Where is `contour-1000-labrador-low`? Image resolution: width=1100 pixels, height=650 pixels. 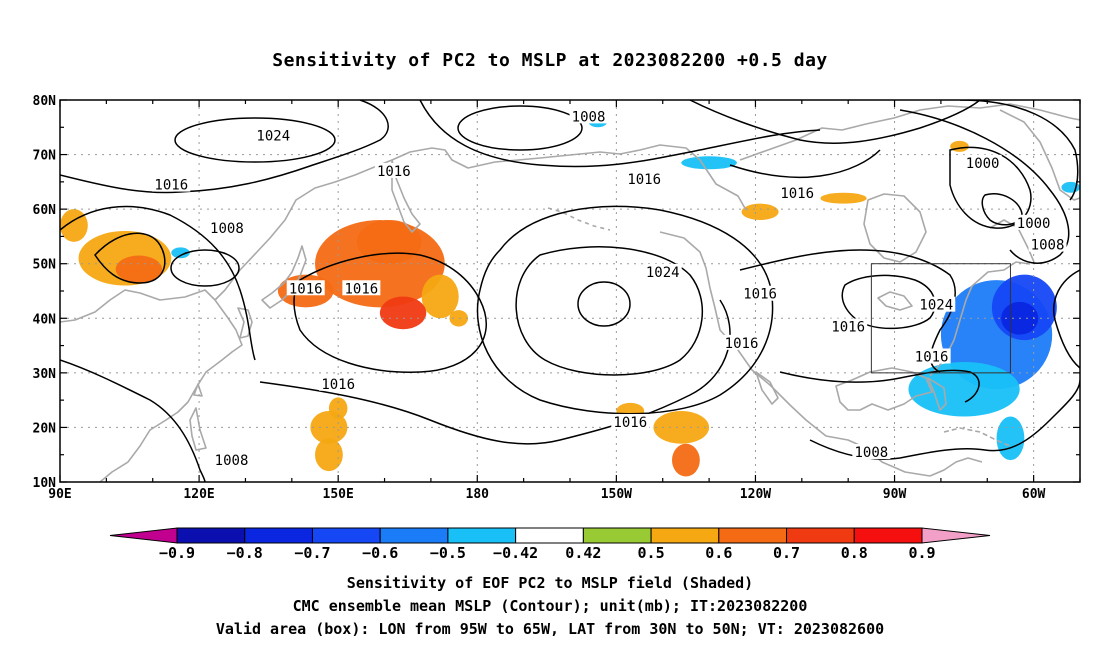 contour-1000-labrador-low is located at coordinates (990, 187).